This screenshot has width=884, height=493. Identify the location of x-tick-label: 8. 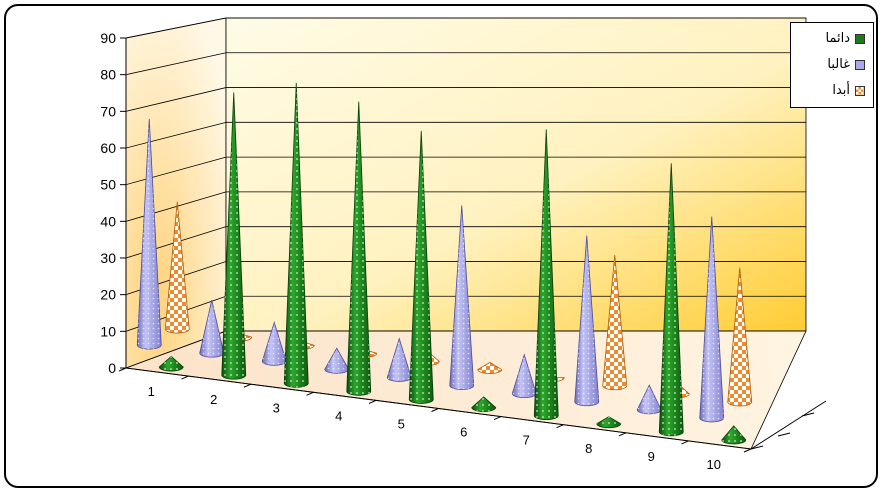
(588, 448).